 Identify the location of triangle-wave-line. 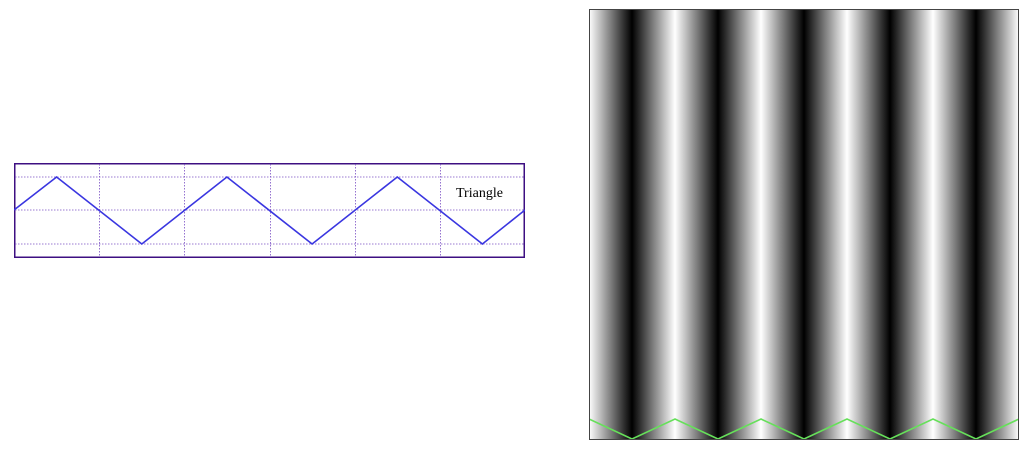
(269, 210).